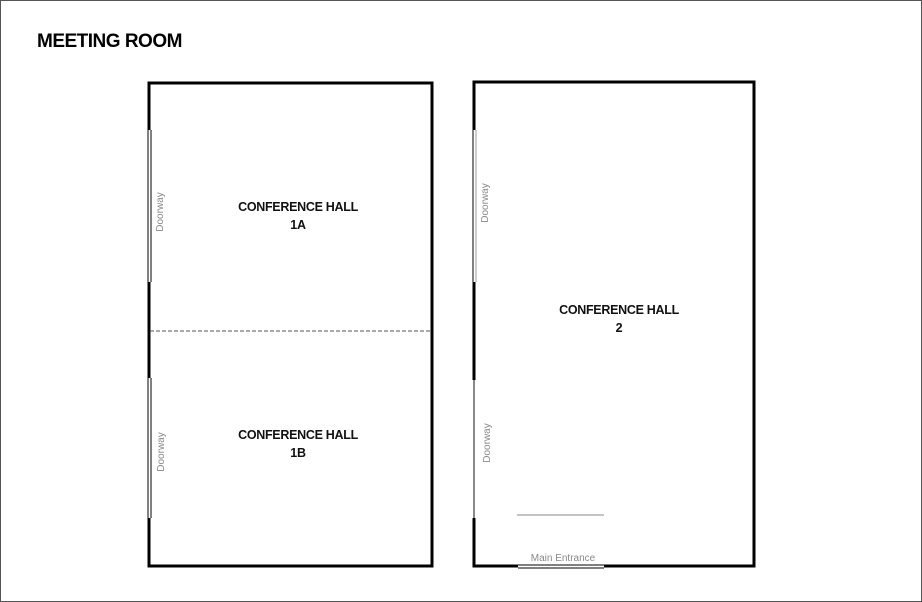 Image resolution: width=922 pixels, height=602 pixels. What do you see at coordinates (298, 207) in the screenshot?
I see `hall-1a-name: CONFERENCE HALL` at bounding box center [298, 207].